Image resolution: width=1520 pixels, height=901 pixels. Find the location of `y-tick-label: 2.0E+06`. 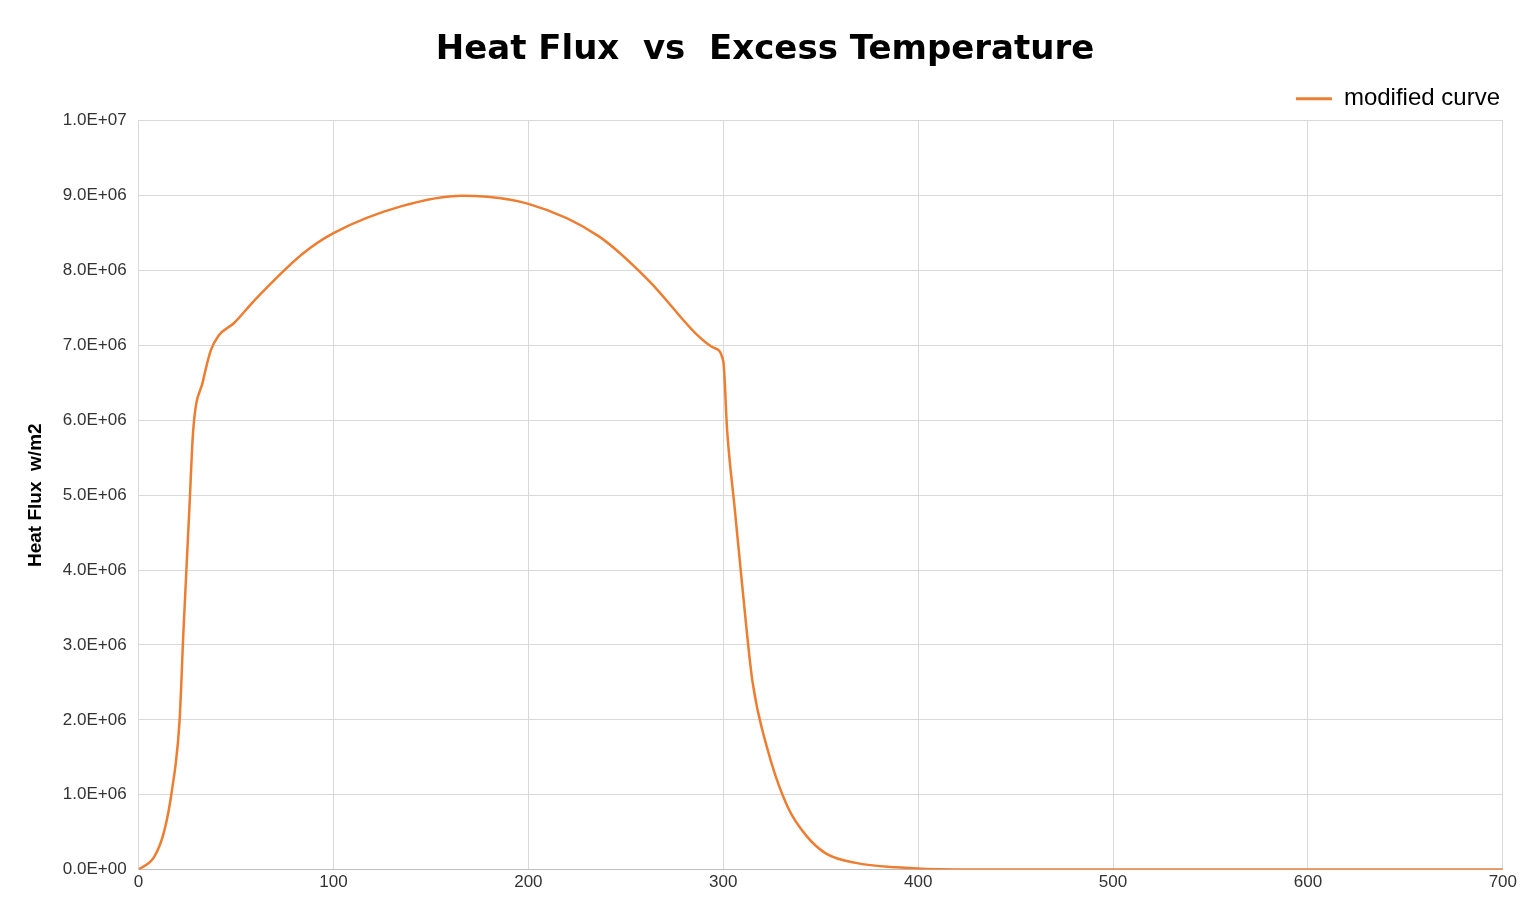

y-tick-label: 2.0E+06 is located at coordinates (94, 719).